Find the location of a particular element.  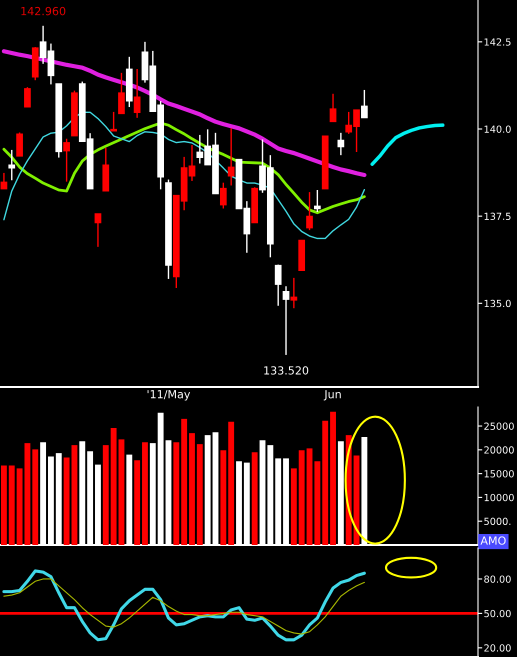

annotation: 142.960 is located at coordinates (43, 11).